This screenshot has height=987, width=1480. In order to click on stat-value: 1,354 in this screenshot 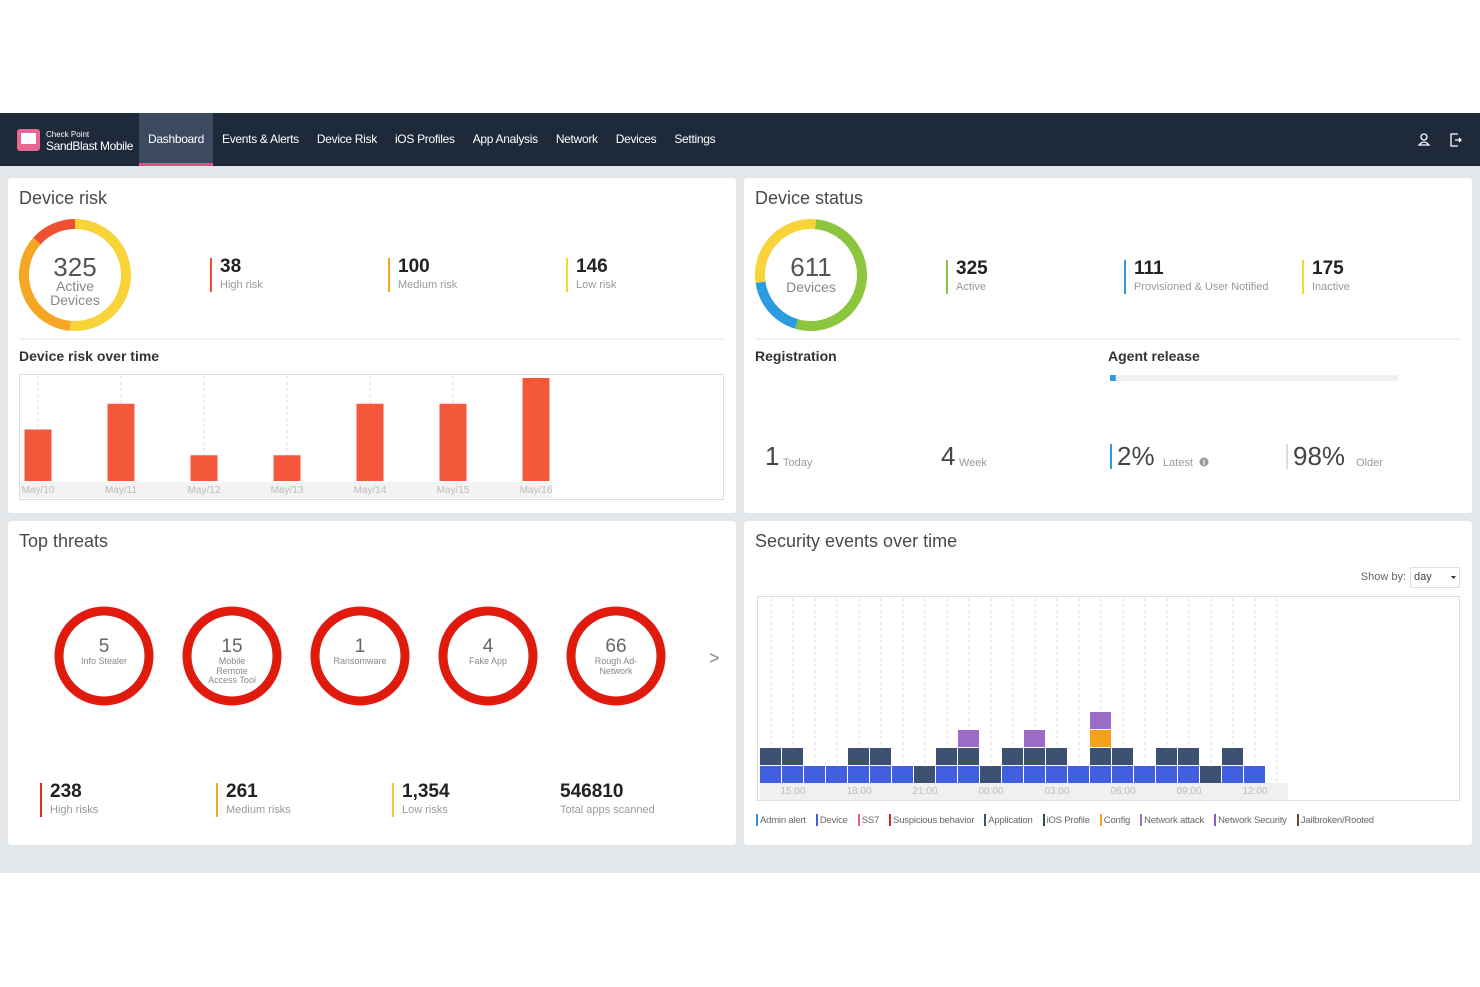, I will do `click(426, 791)`.